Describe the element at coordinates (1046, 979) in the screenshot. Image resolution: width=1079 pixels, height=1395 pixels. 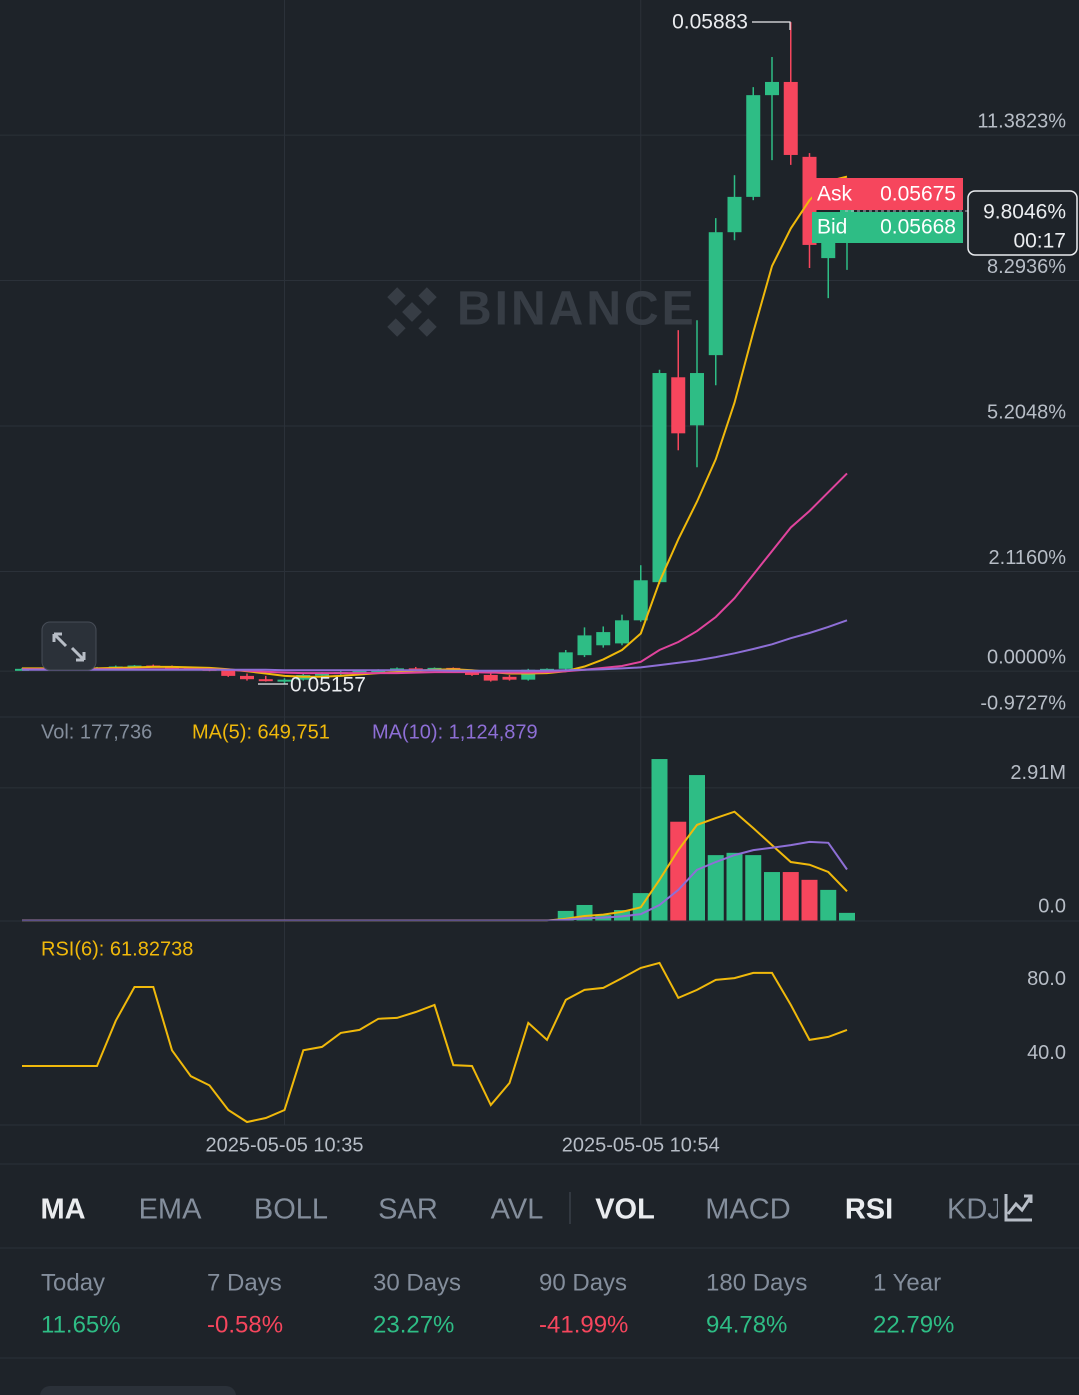
I see `y-tick-label: 80.0` at that location.